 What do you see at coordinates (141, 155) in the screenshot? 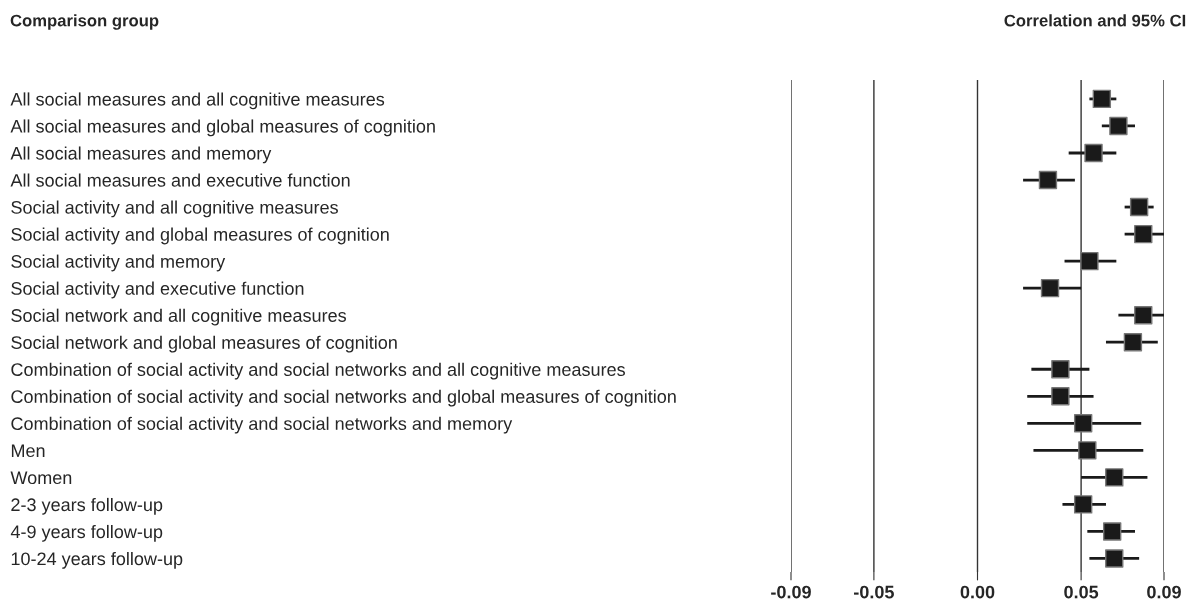
I see `y-tick-label: All social measures and memory` at bounding box center [141, 155].